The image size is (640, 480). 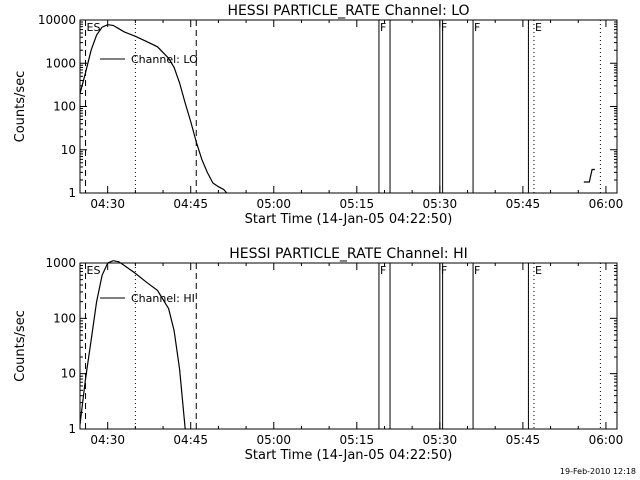 I want to click on panel2-y-tick-label: 10, so click(x=68, y=374).